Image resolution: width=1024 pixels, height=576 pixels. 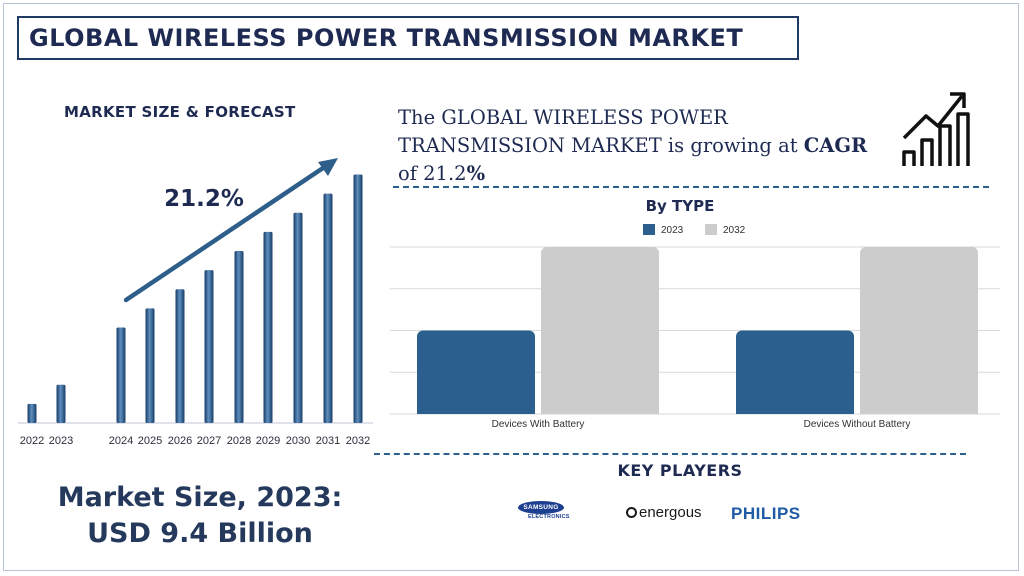 I want to click on forecast-tick-2024: 2024, so click(x=121, y=441).